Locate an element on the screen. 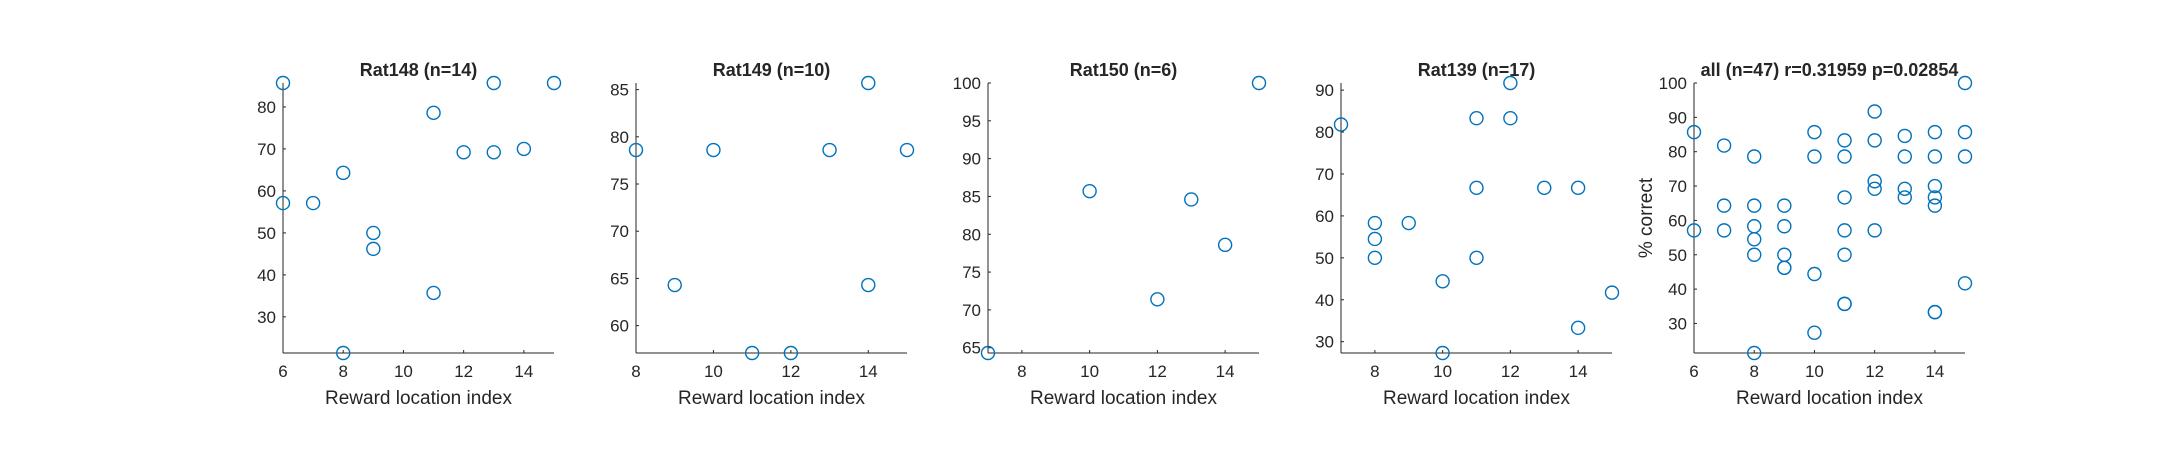 This screenshot has height=450, width=2163. panel-title: Rat139 (n=17) is located at coordinates (1477, 70).